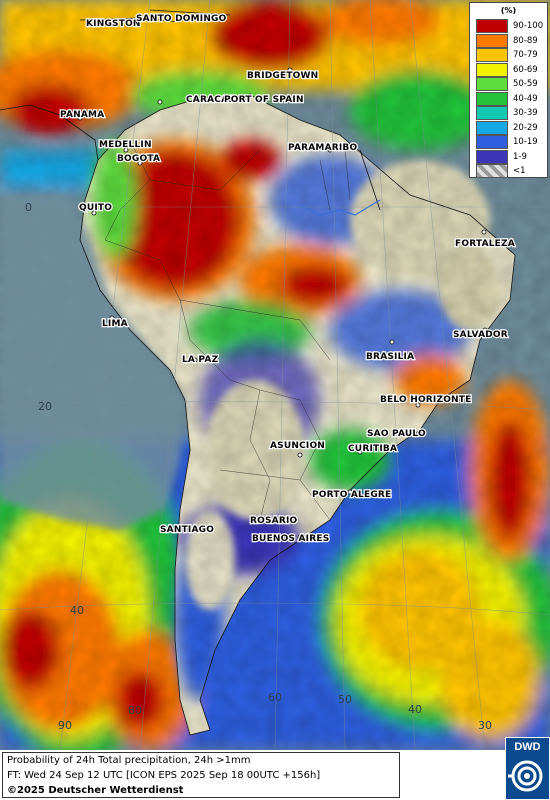  I want to click on svg-text: FORTALEZA, so click(485, 244).